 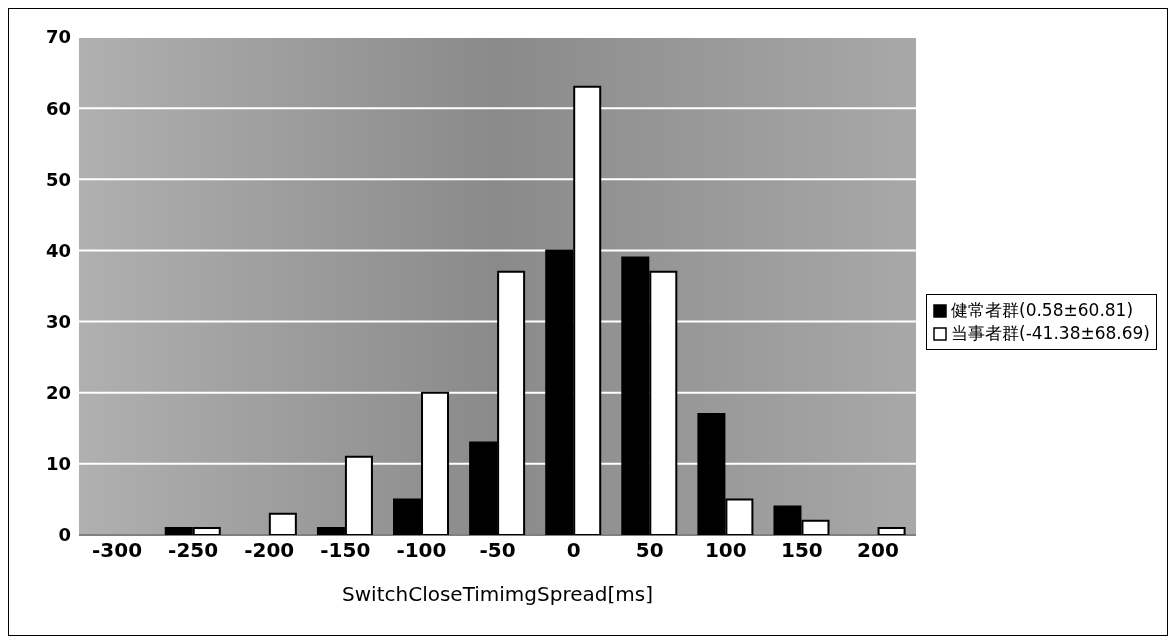 What do you see at coordinates (193, 550) in the screenshot?
I see `x-tick-label: -250` at bounding box center [193, 550].